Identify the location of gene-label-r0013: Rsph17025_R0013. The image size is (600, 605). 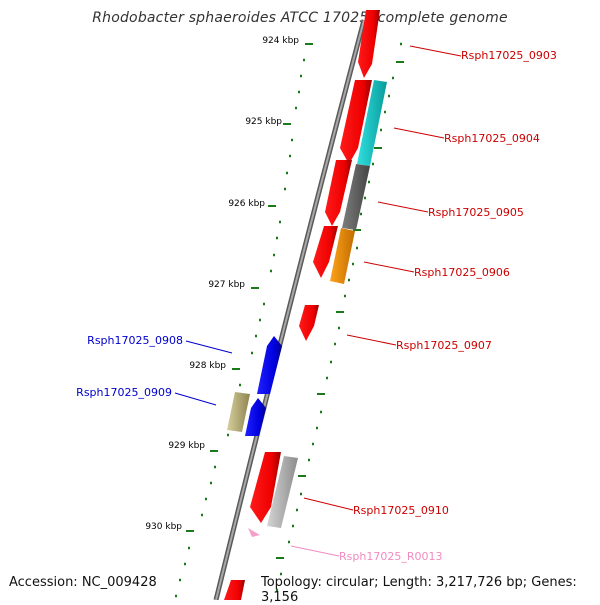
(390, 556).